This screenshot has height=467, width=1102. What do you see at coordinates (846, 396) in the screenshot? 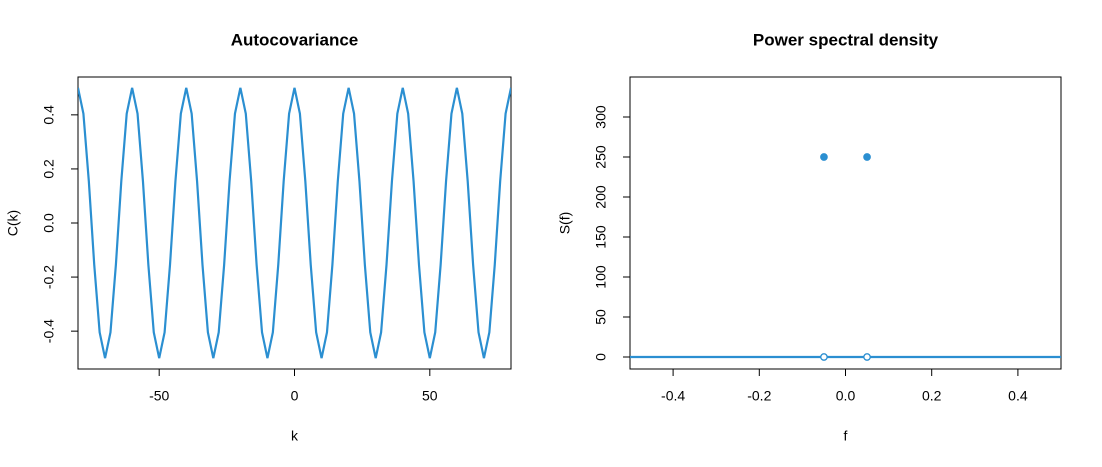
I see `x-tick-label: 0.0` at bounding box center [846, 396].